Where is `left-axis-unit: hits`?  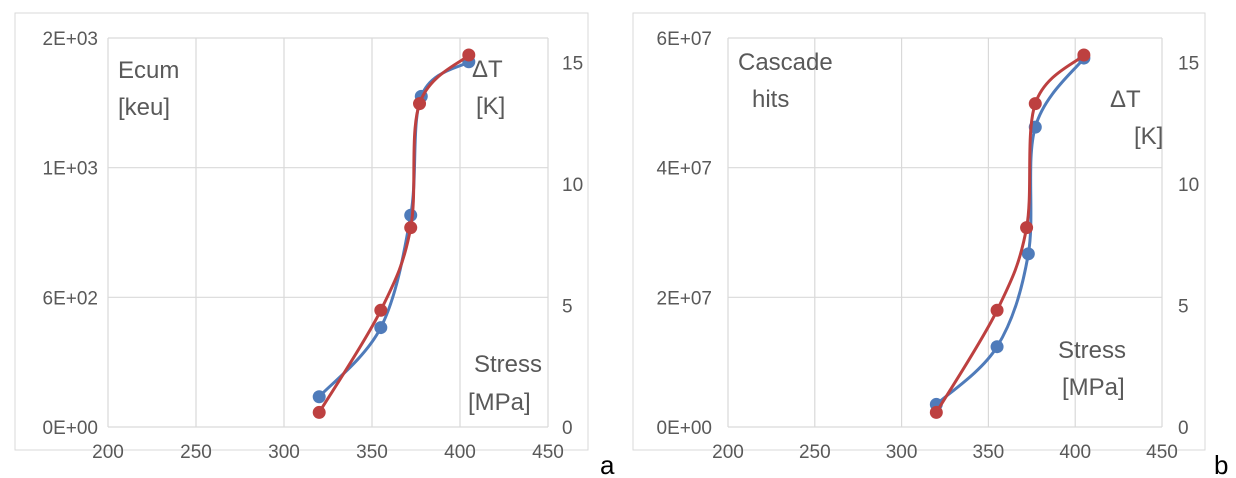 left-axis-unit: hits is located at coordinates (770, 99).